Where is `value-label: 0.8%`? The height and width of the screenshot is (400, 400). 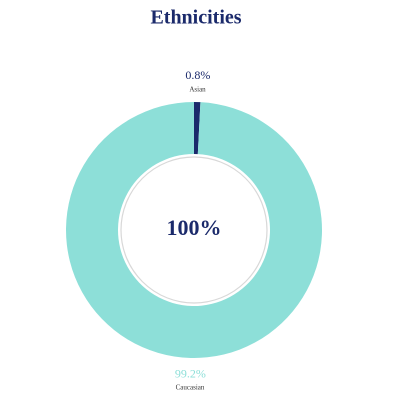 value-label: 0.8% is located at coordinates (197, 75).